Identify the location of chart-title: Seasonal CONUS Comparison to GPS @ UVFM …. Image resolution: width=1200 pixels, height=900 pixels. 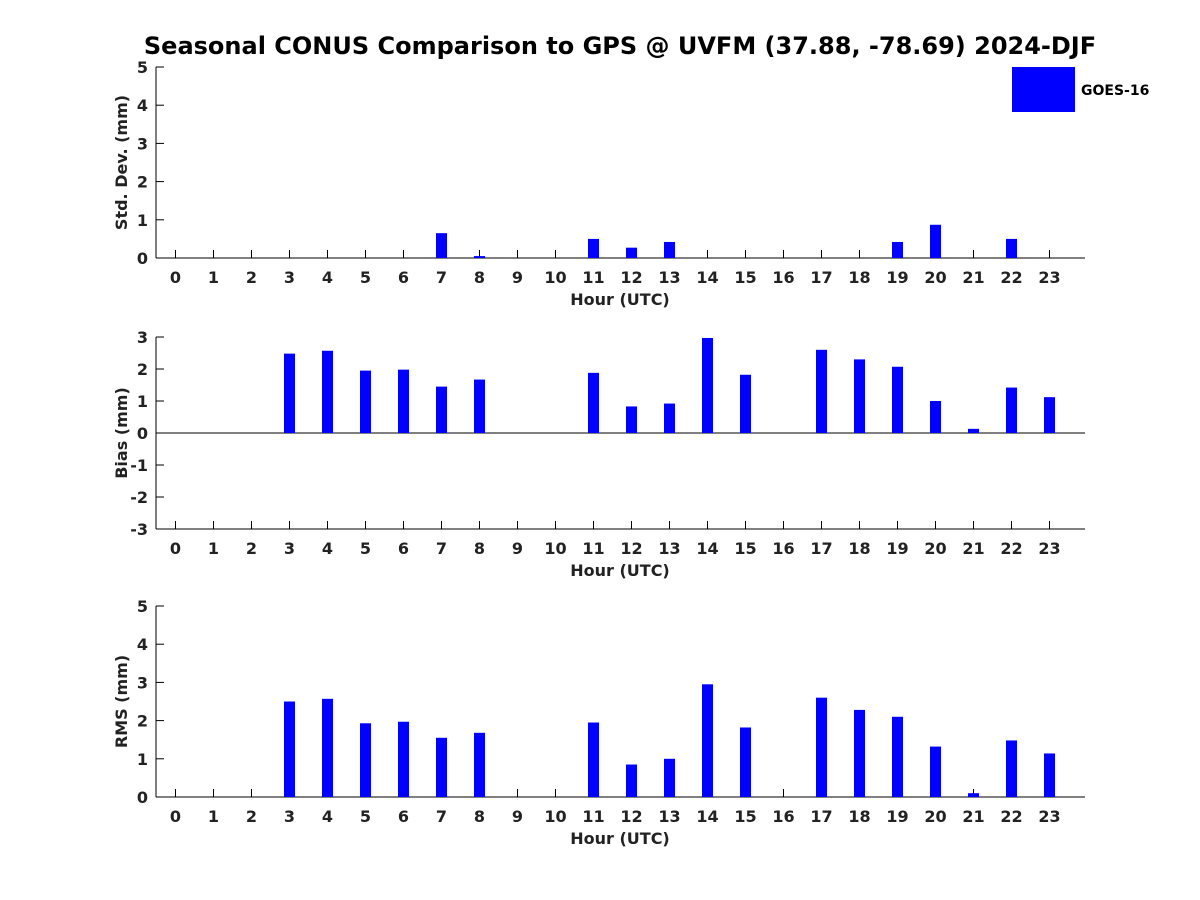
(620, 46).